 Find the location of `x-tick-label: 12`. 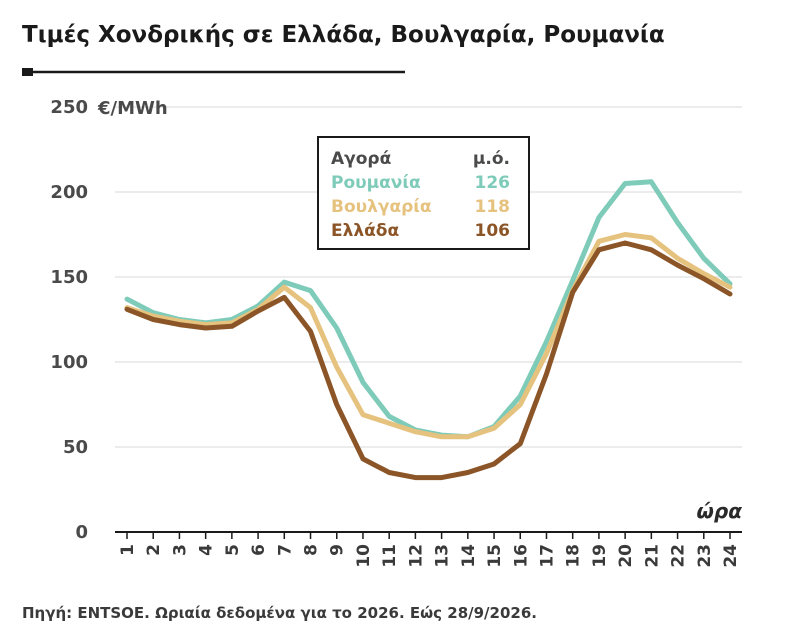

x-tick-label: 12 is located at coordinates (416, 556).